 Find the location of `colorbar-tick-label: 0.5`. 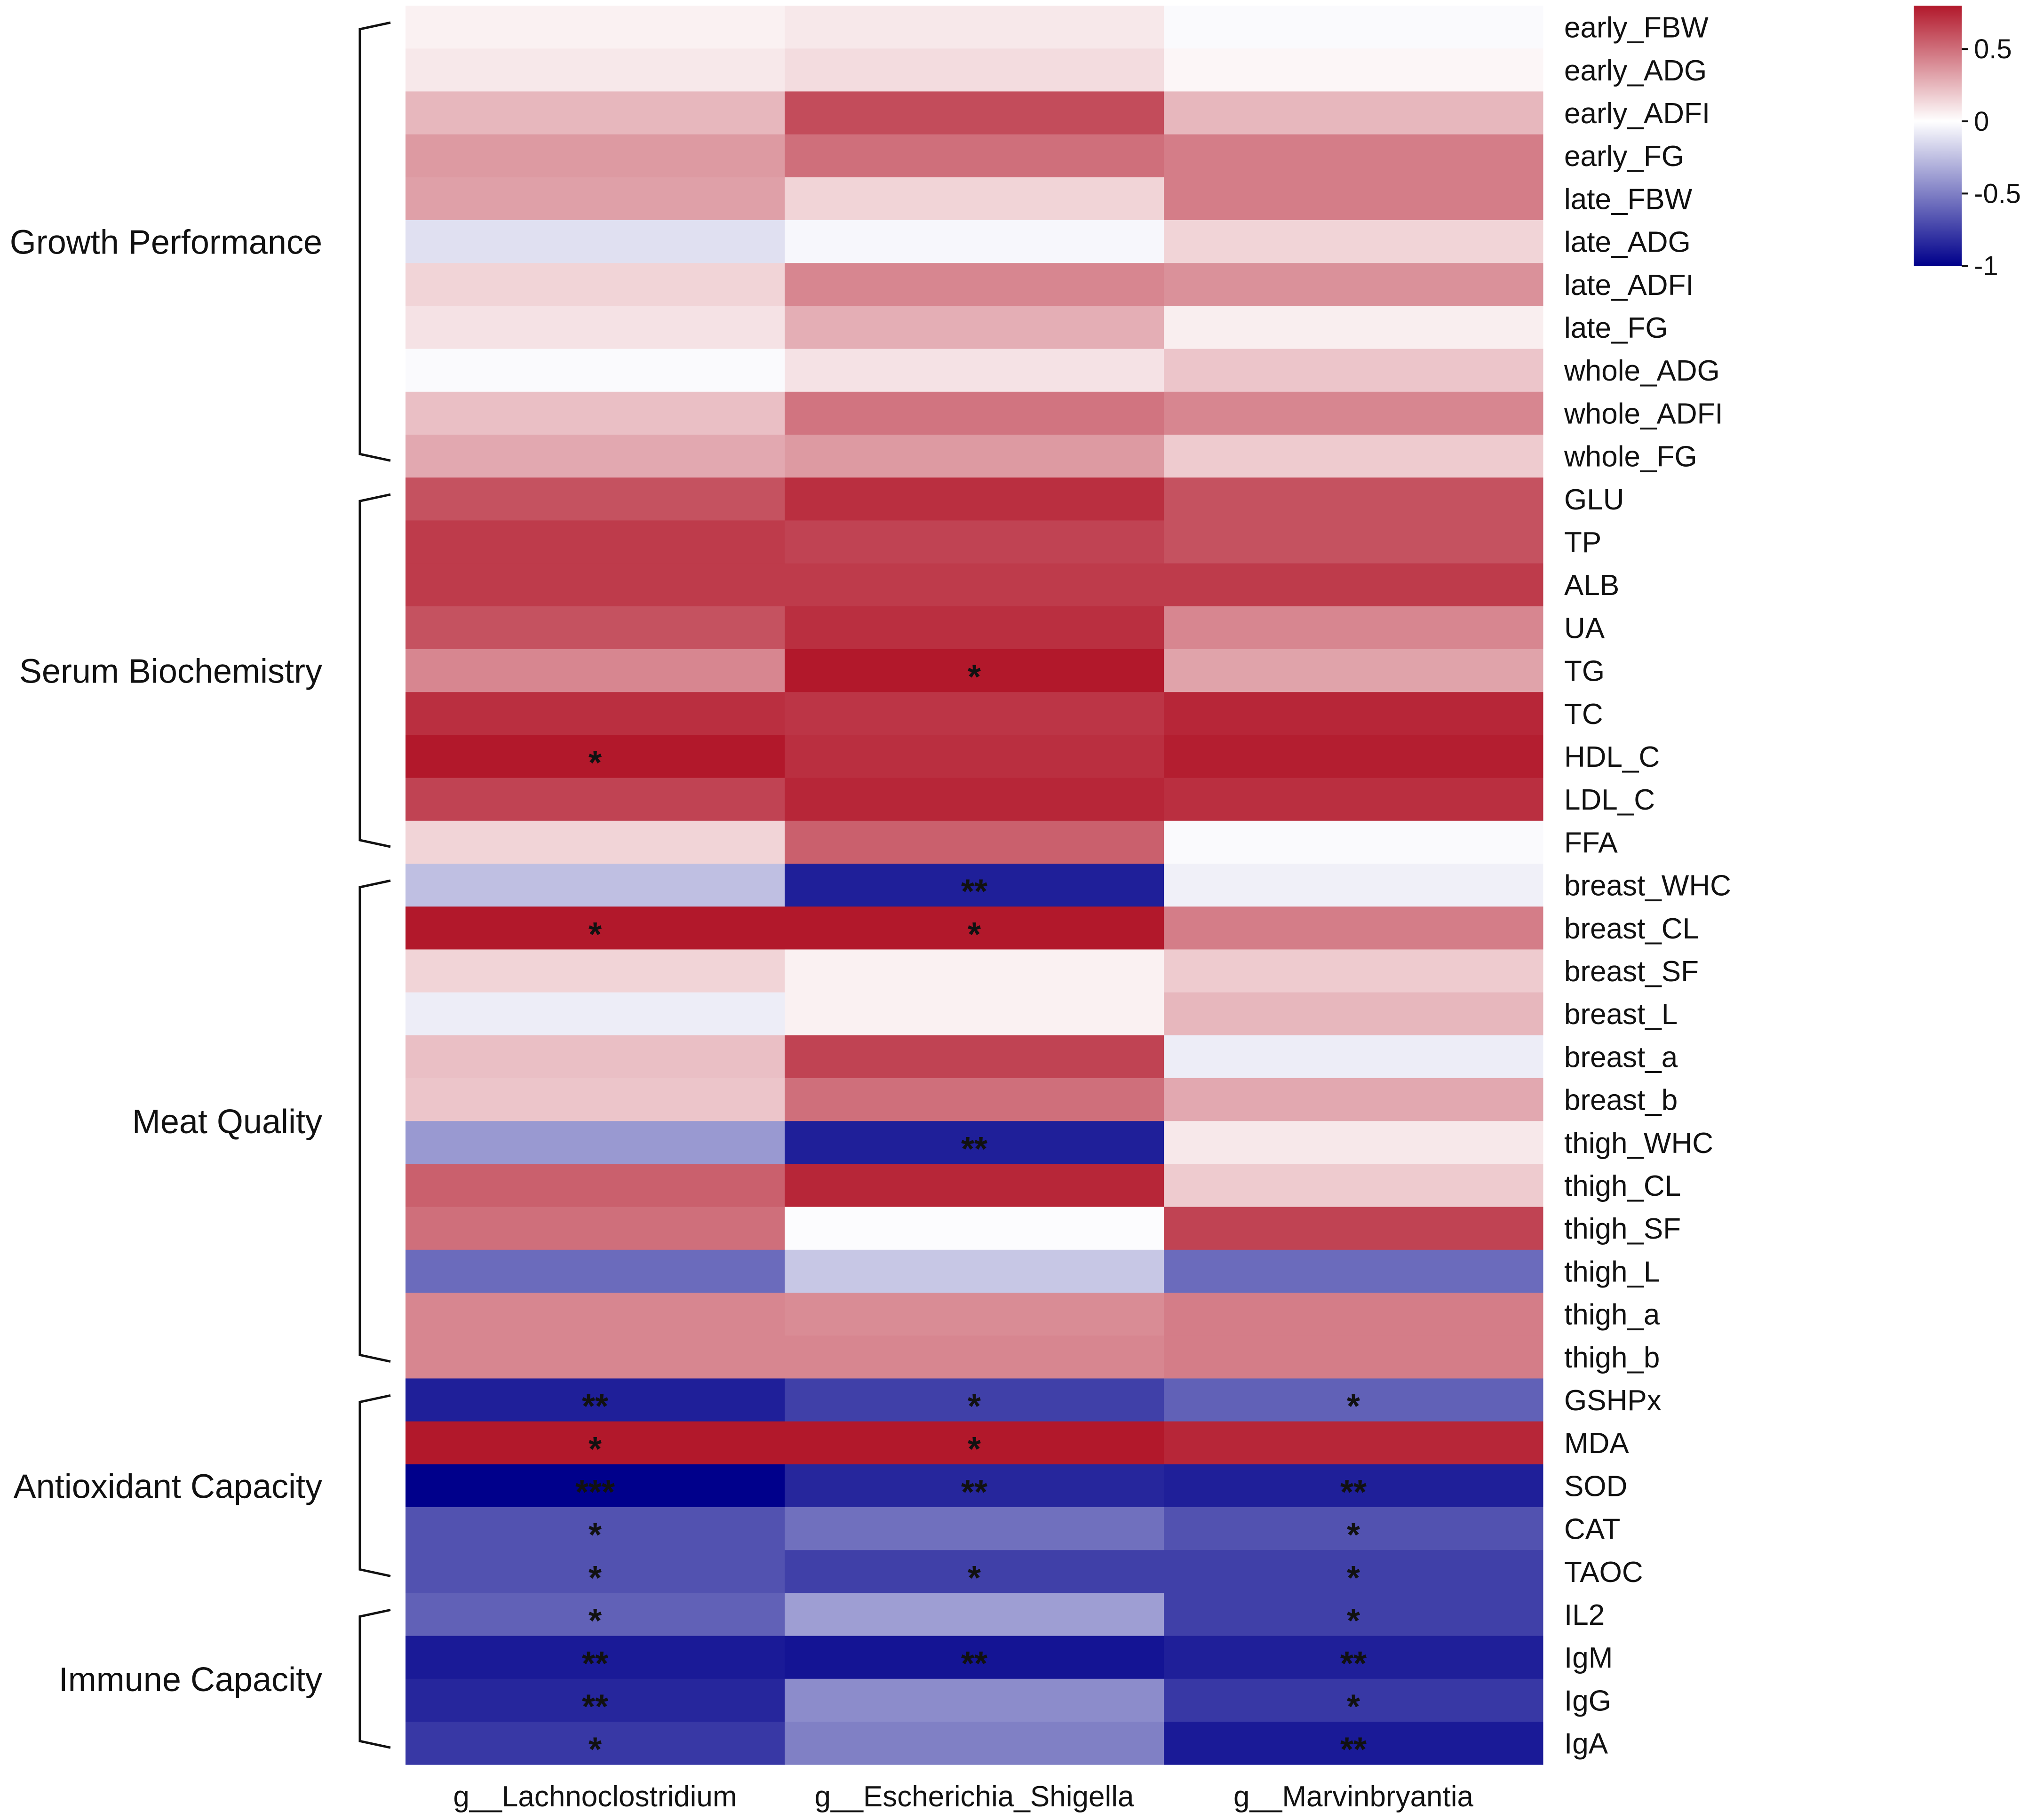

colorbar-tick-label: 0.5 is located at coordinates (1993, 49).